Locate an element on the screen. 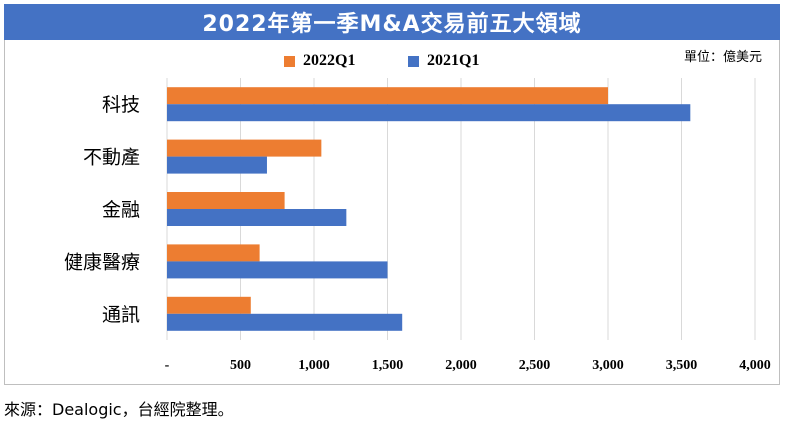 The image size is (788, 427). x-tick-label: - is located at coordinates (167, 365).